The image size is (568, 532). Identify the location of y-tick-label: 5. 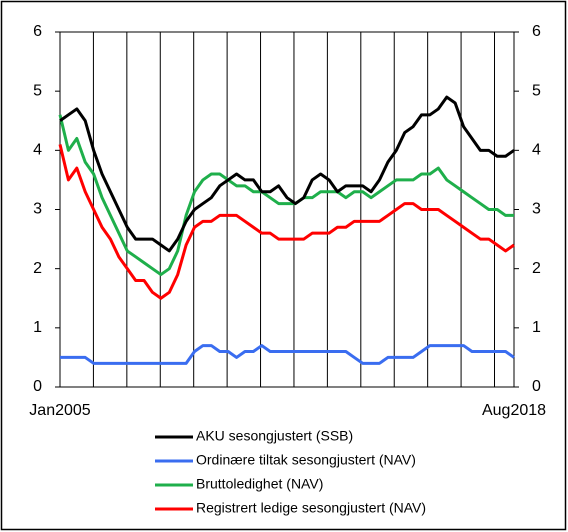
(37, 90).